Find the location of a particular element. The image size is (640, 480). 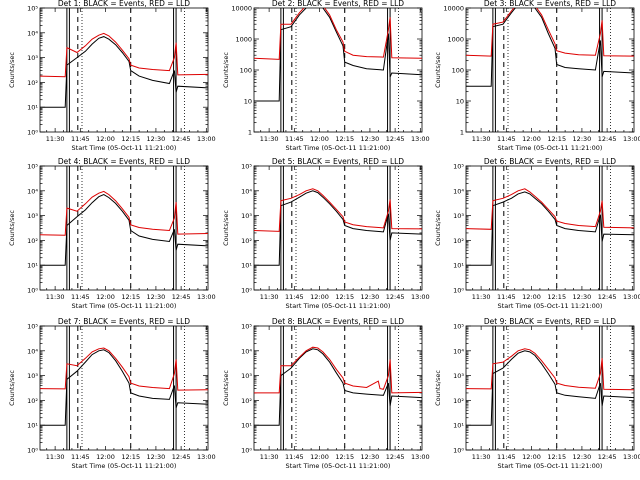

panel-title: Det 6: BLACK = Events, RED = LLD is located at coordinates (550, 161).